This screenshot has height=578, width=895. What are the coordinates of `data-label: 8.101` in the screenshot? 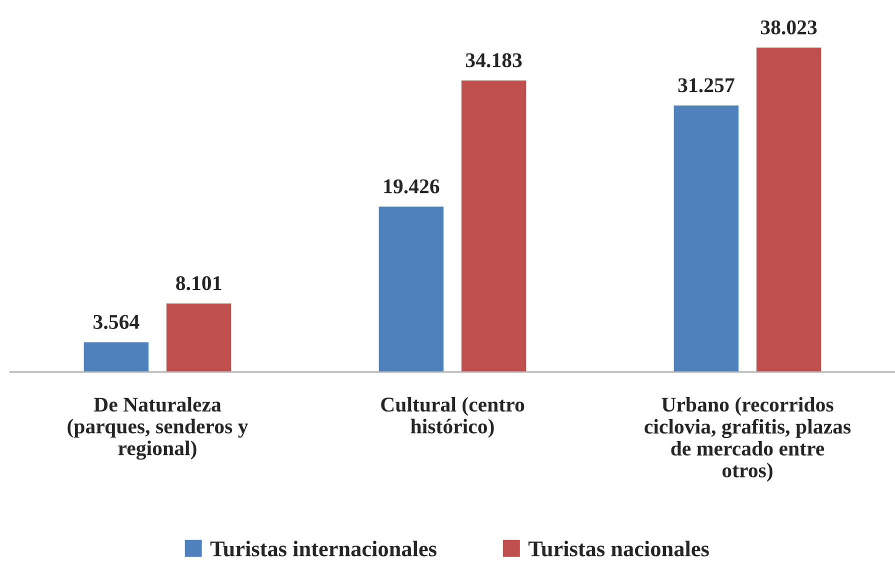 It's located at (199, 283).